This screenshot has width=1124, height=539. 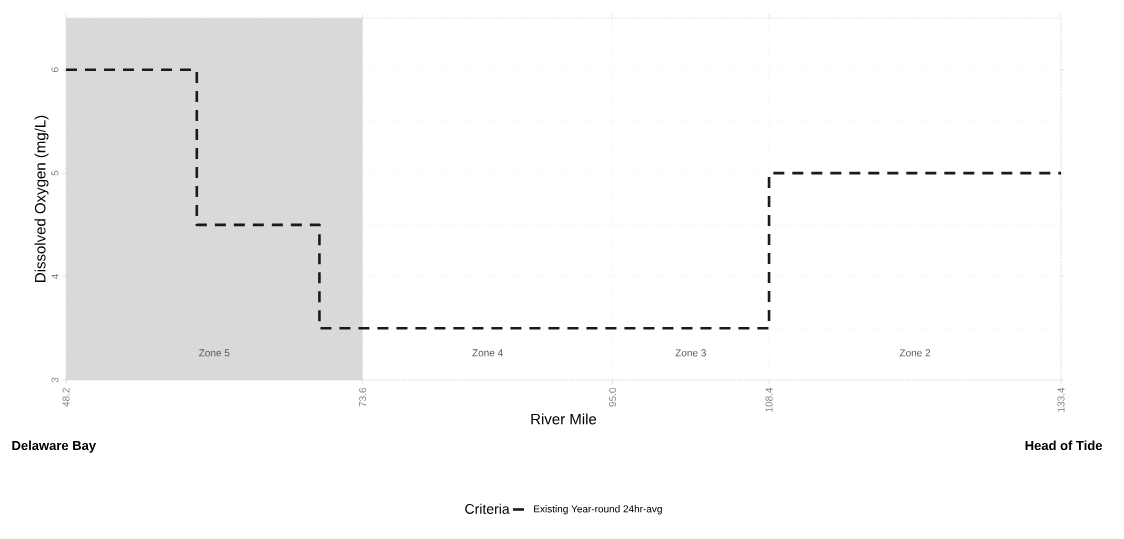 What do you see at coordinates (1061, 399) in the screenshot?
I see `x-tick-label: 133.4` at bounding box center [1061, 399].